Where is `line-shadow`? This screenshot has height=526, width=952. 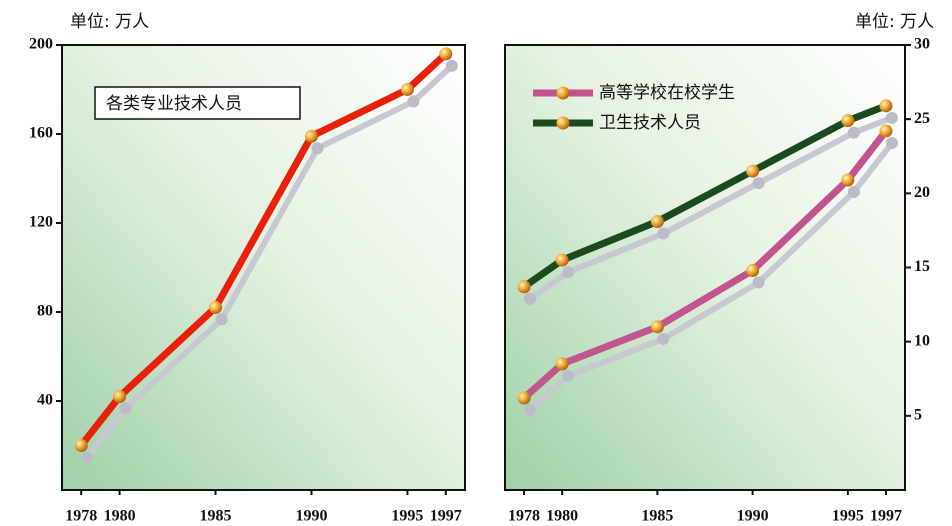
line-shadow is located at coordinates (711, 208).